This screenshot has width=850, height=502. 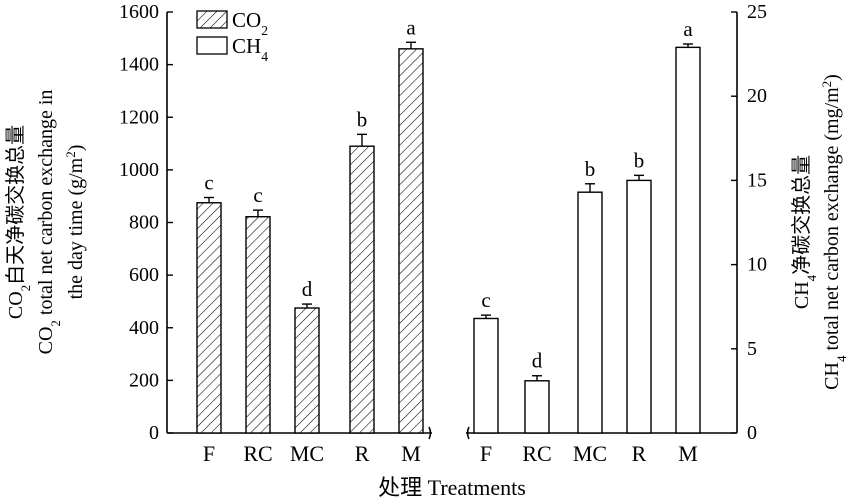 I want to click on co2-significance-letter: b, so click(x=362, y=119).